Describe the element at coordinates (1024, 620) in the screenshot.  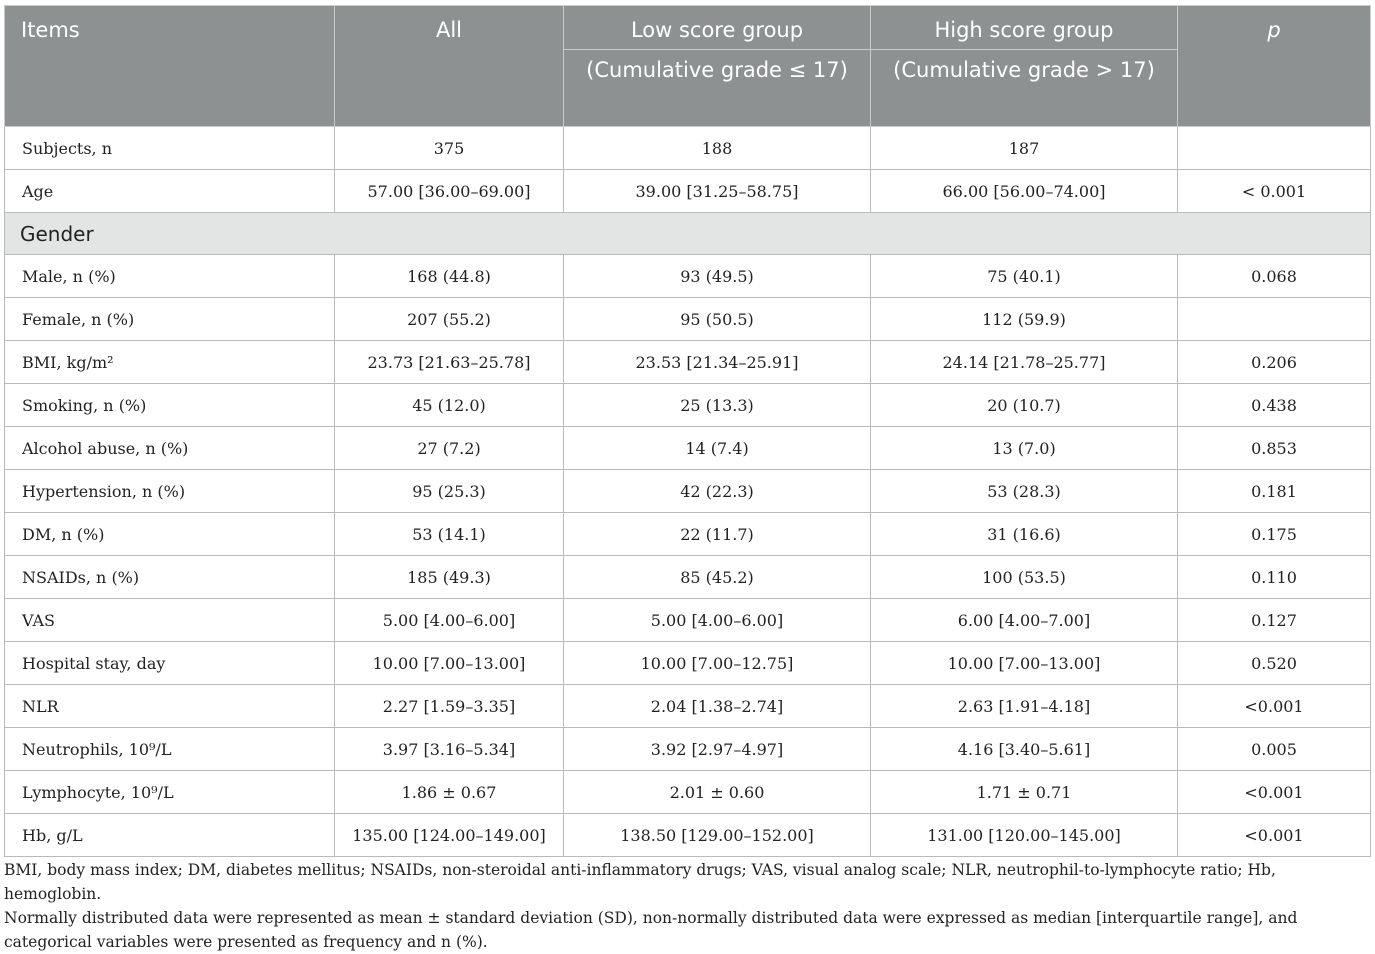
I see `cell-high: 6.00 [4.00–7.00]` at that location.